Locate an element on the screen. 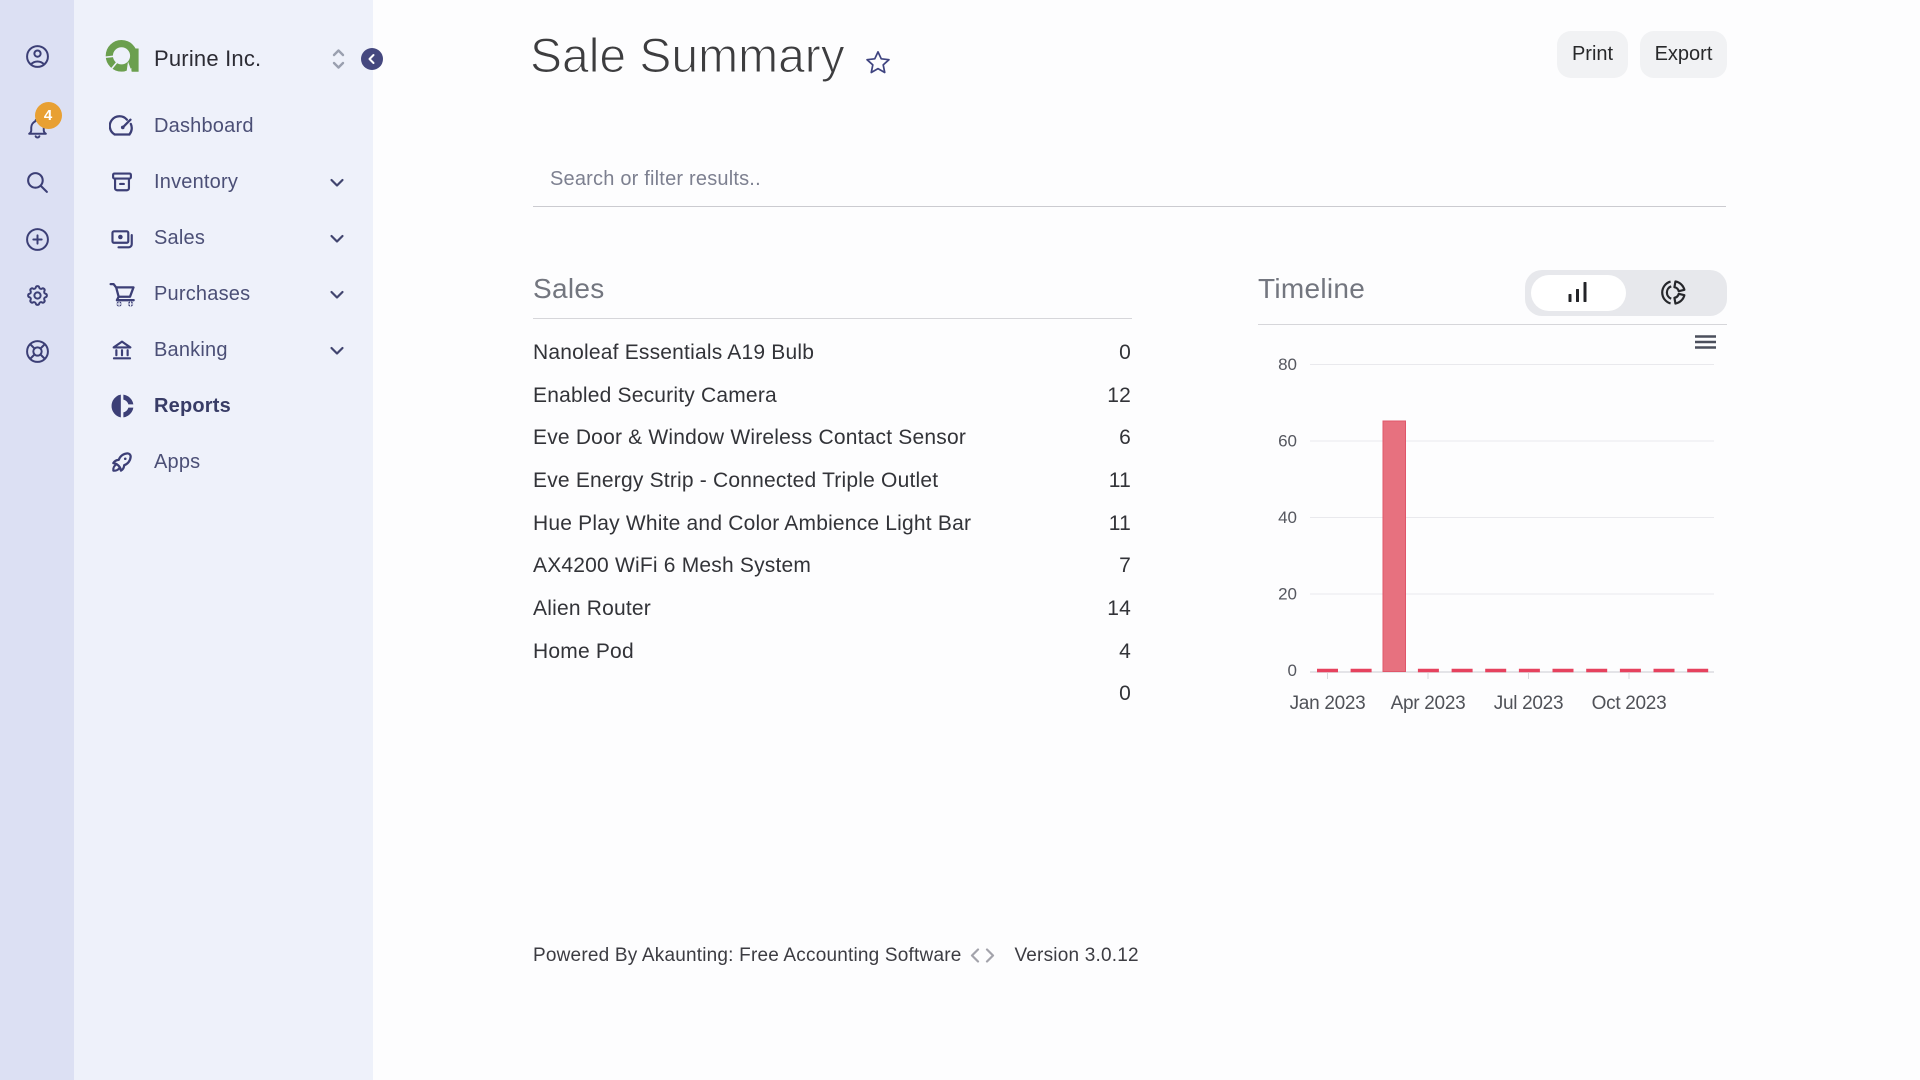  svg-text: 0 is located at coordinates (1292, 670).